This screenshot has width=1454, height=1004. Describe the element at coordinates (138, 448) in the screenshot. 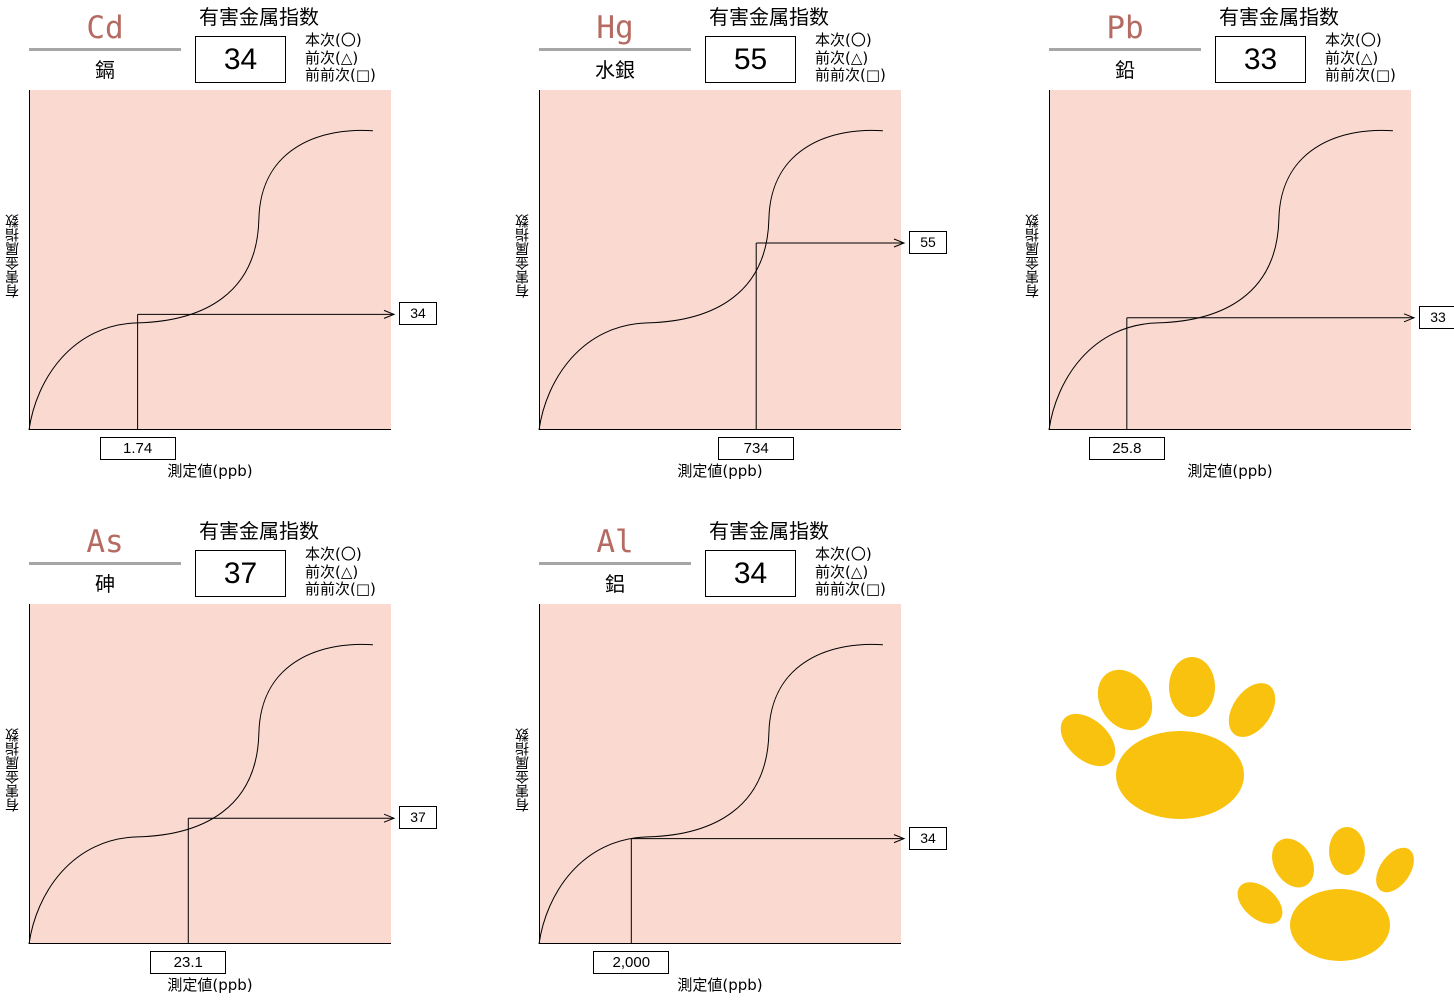

I see `measured-value-box: 1.74` at that location.